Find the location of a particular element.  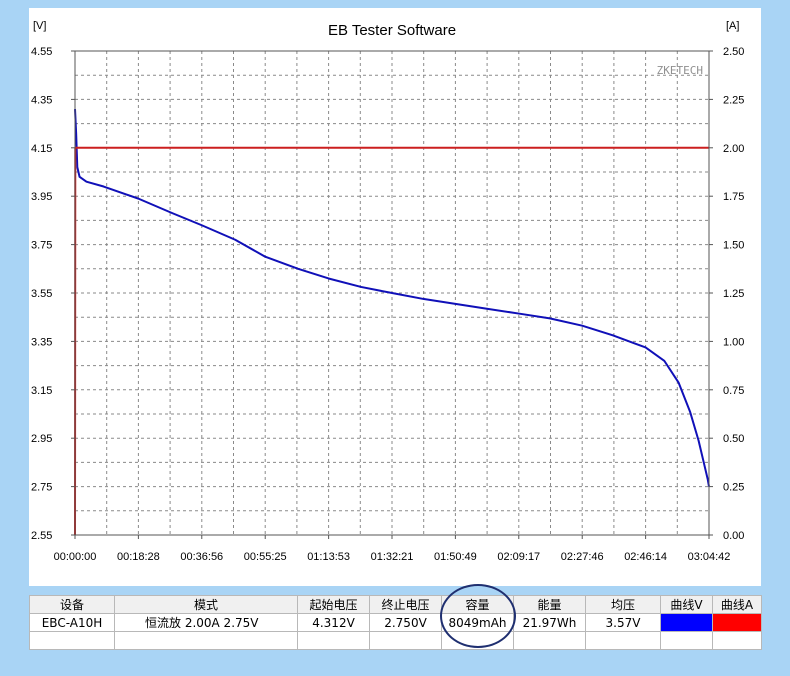

x-tick-label: 01:32:21 is located at coordinates (392, 557).